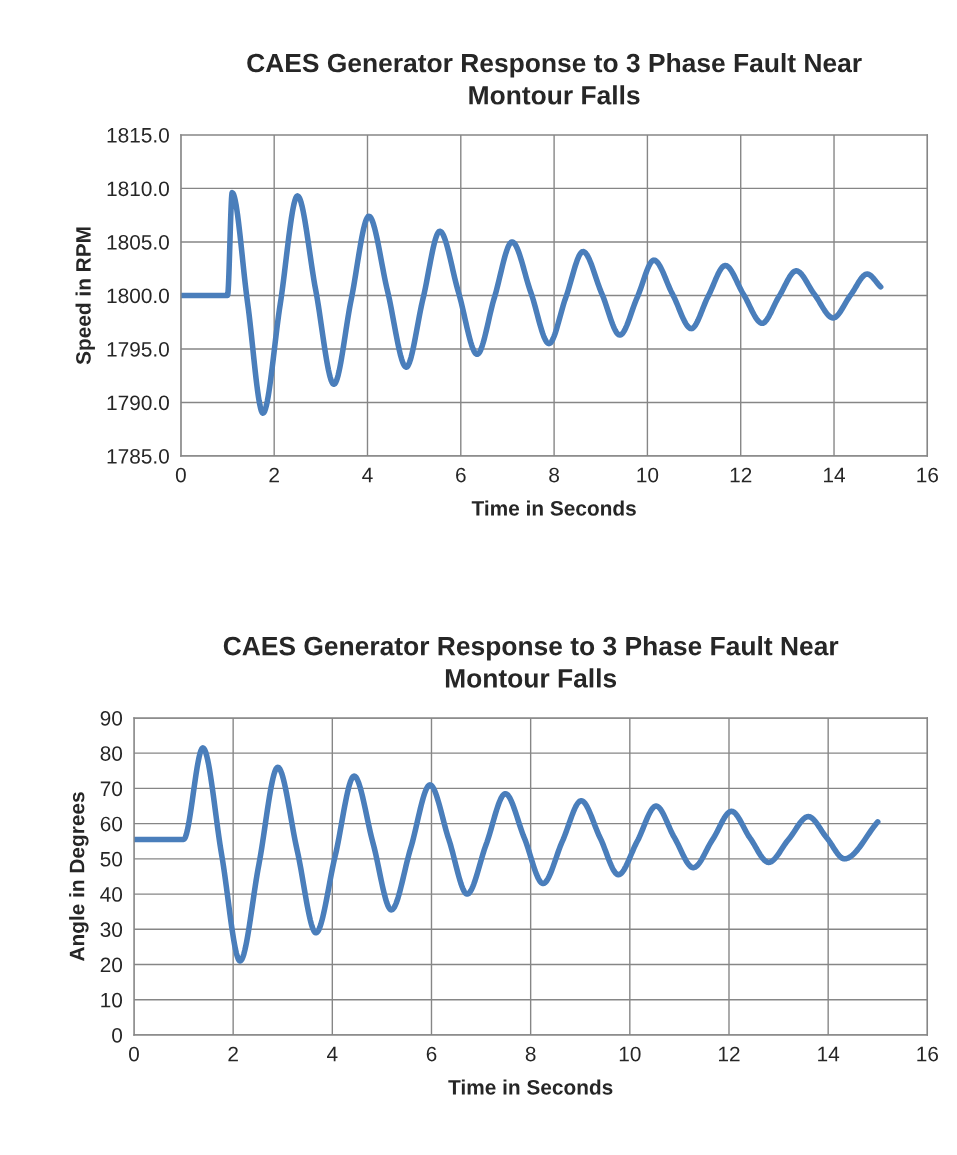  What do you see at coordinates (138, 242) in the screenshot?
I see `y-tick-label: 1805.0` at bounding box center [138, 242].